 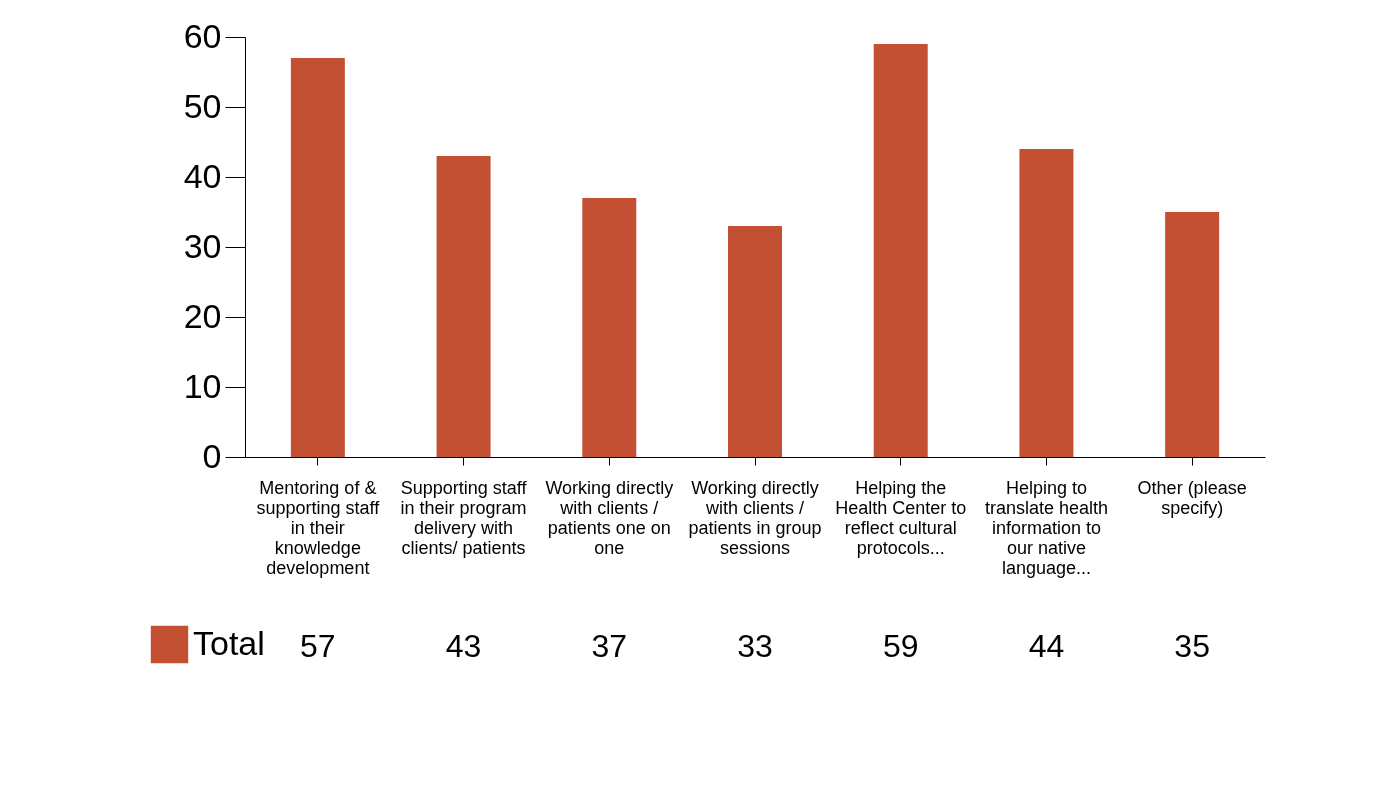 I want to click on data-label: 59, so click(x=900, y=646).